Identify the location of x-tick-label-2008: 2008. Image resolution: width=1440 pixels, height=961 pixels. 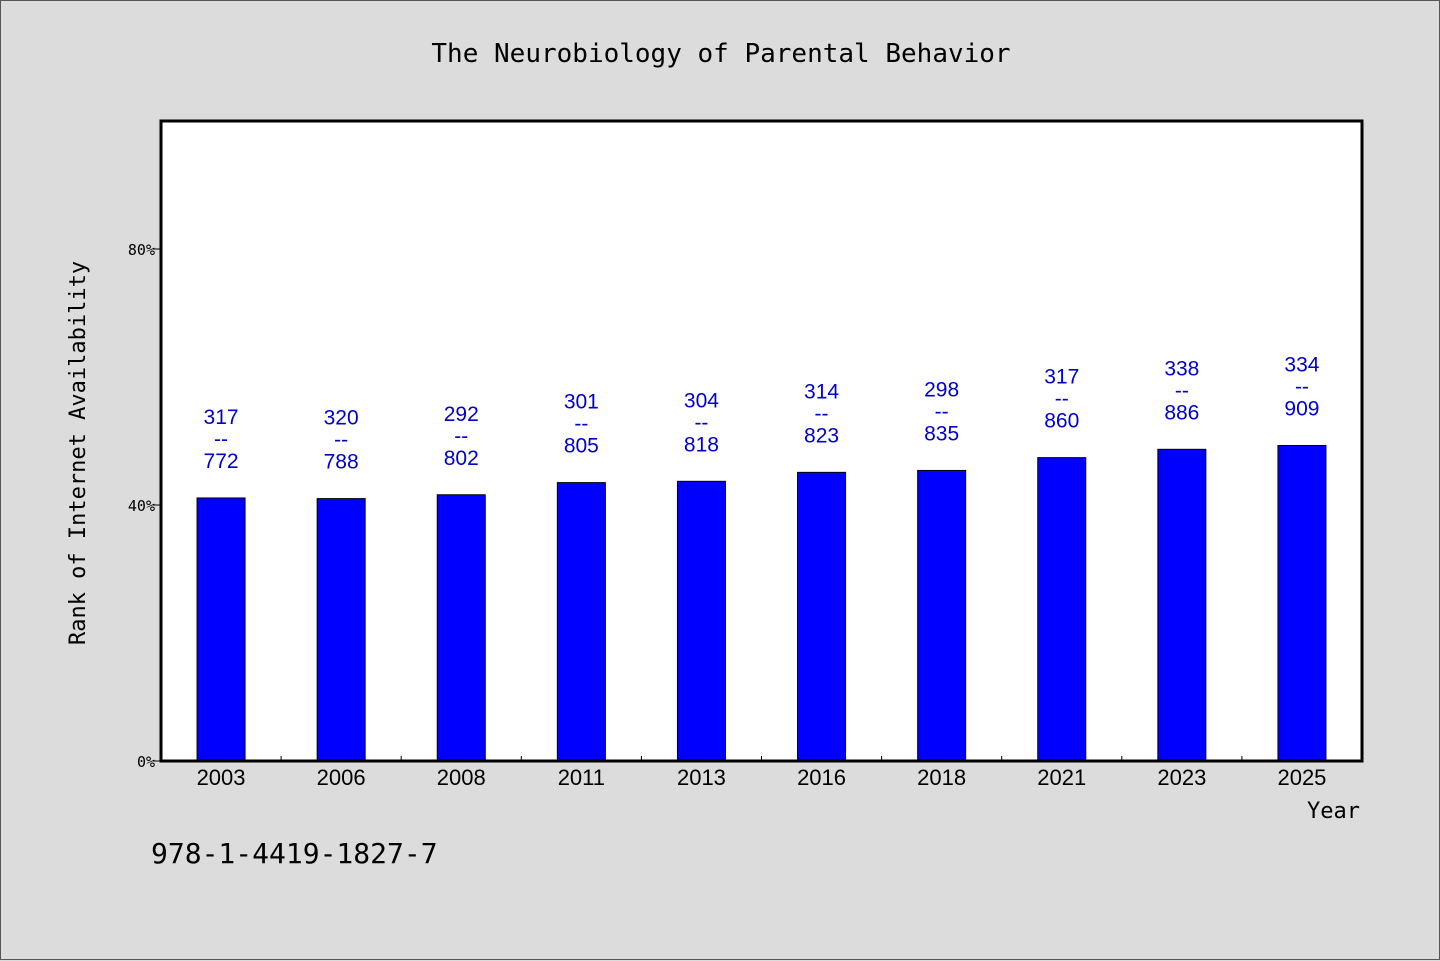
(461, 777).